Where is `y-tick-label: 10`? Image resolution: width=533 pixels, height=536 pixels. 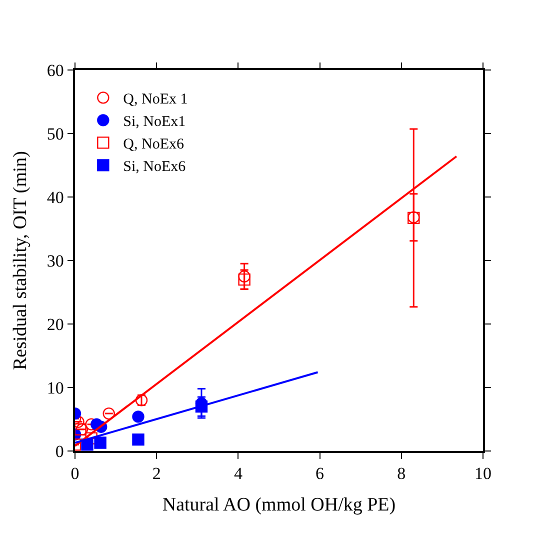 y-tick-label: 10 is located at coordinates (55, 388).